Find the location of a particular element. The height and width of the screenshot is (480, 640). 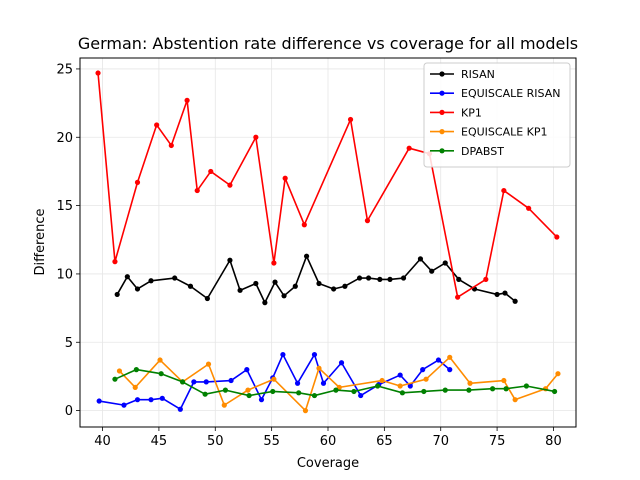

x-tick-label: 45 is located at coordinates (159, 441).